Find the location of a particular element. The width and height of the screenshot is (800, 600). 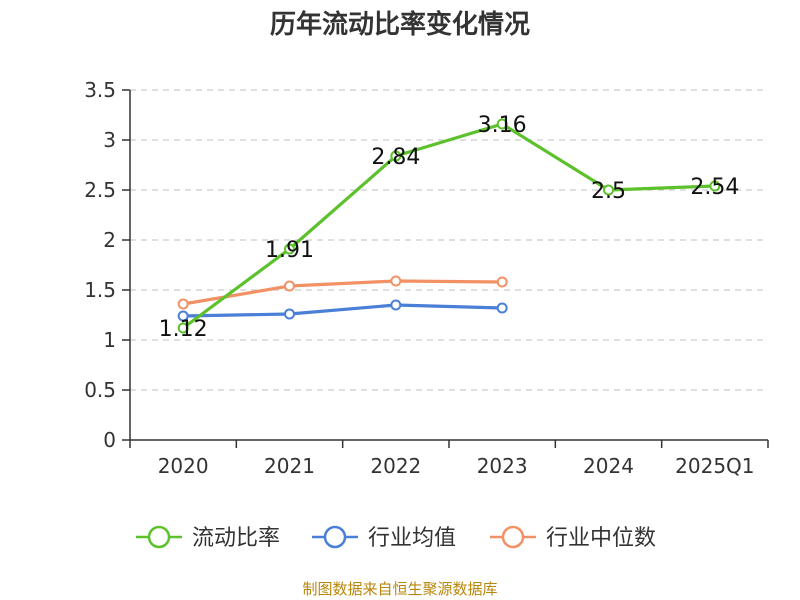

legend: 流动比率 行业均值 行业中位数 is located at coordinates (396, 538).